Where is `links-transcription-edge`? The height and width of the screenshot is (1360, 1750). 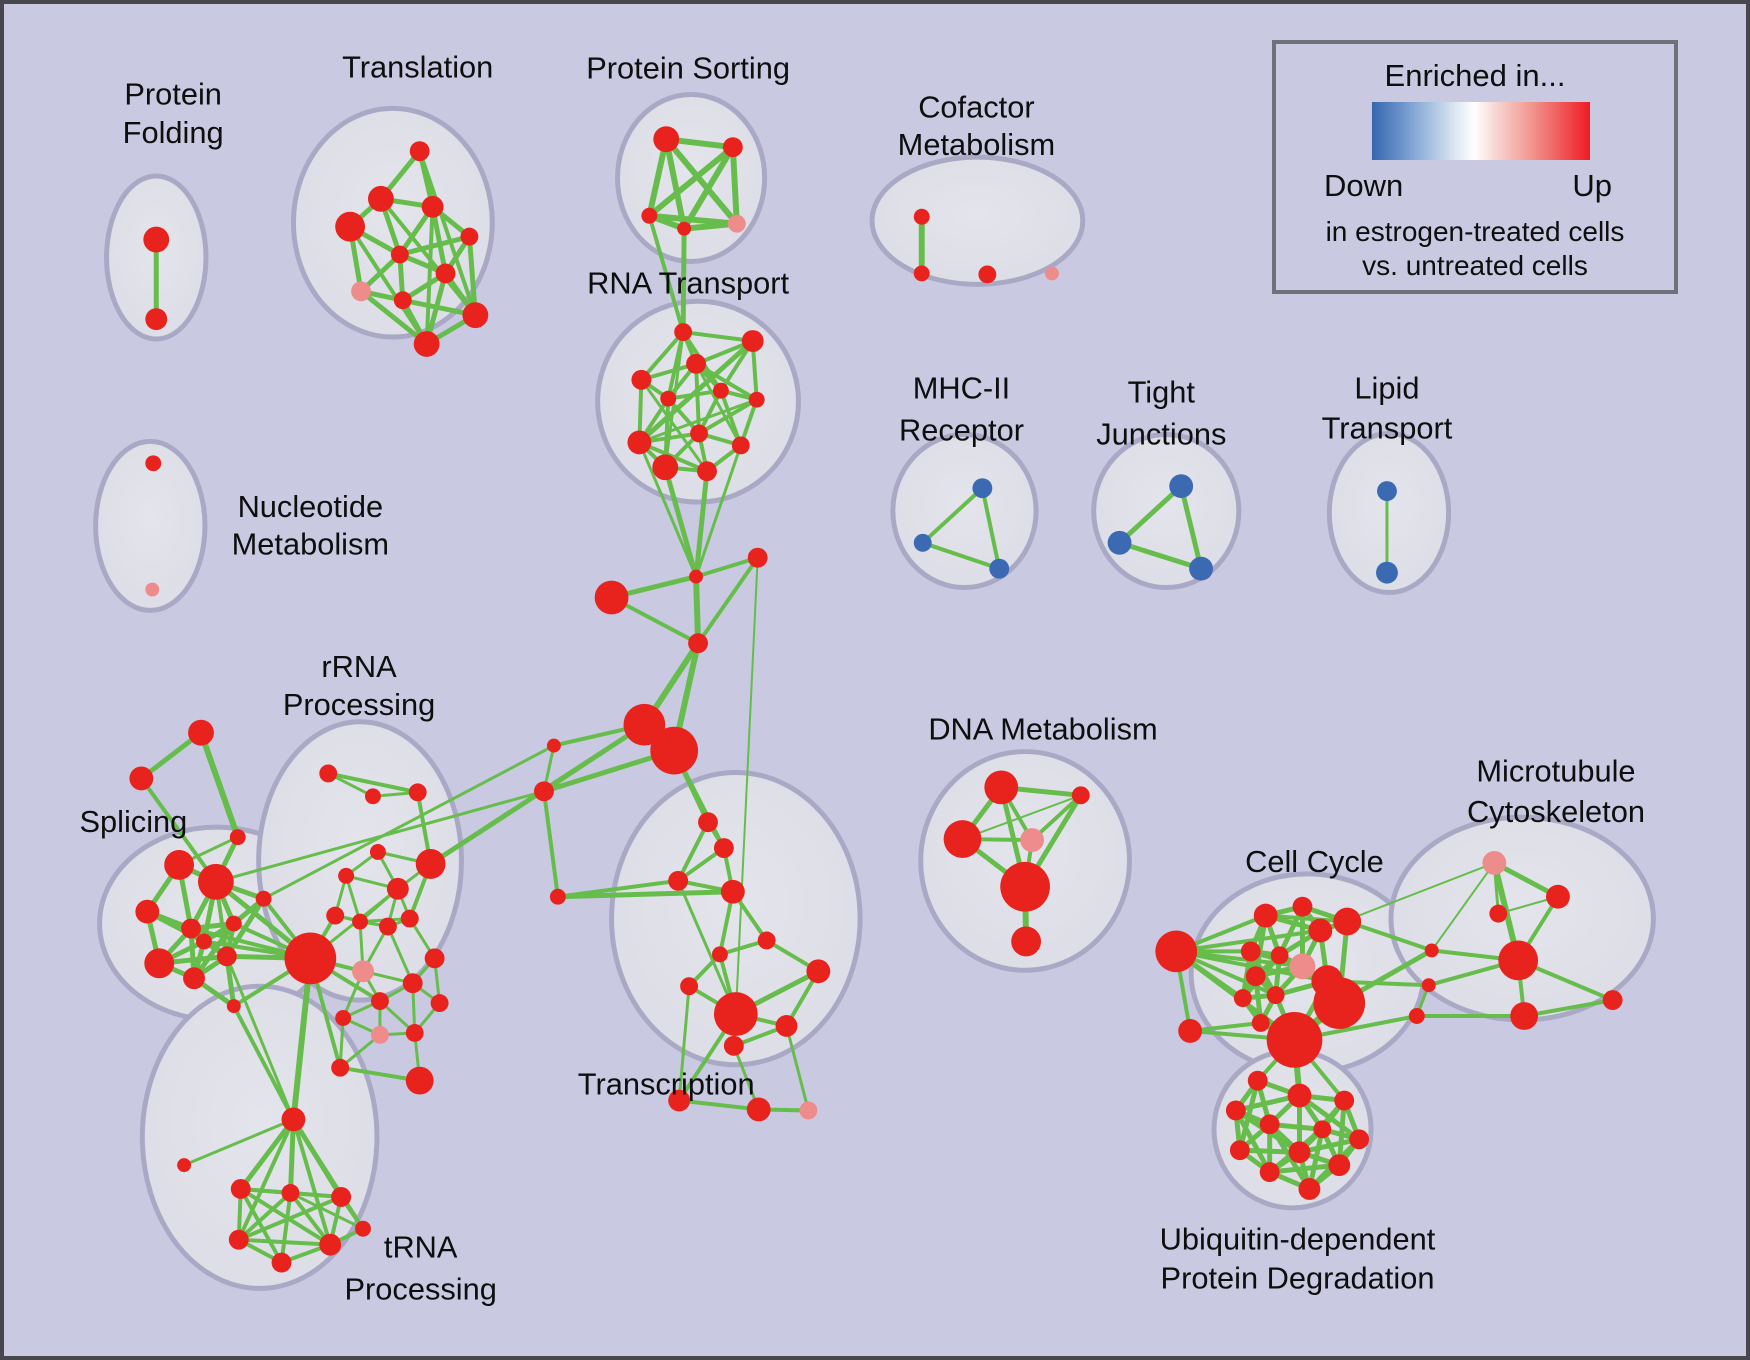
links-transcription-edge is located at coordinates (746, 786).